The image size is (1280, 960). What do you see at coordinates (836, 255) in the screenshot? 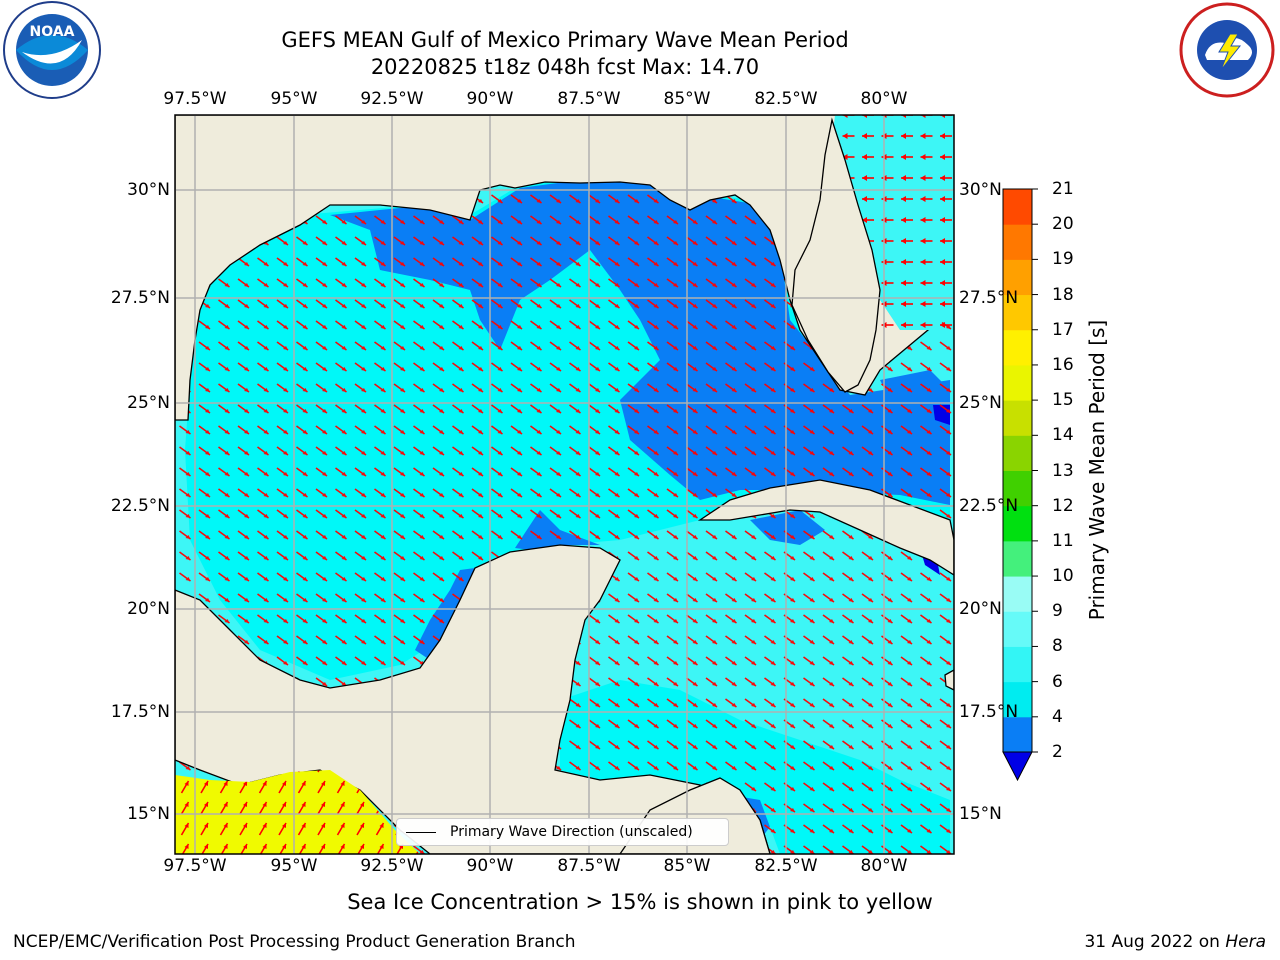
I see `florida-outline` at bounding box center [836, 255].